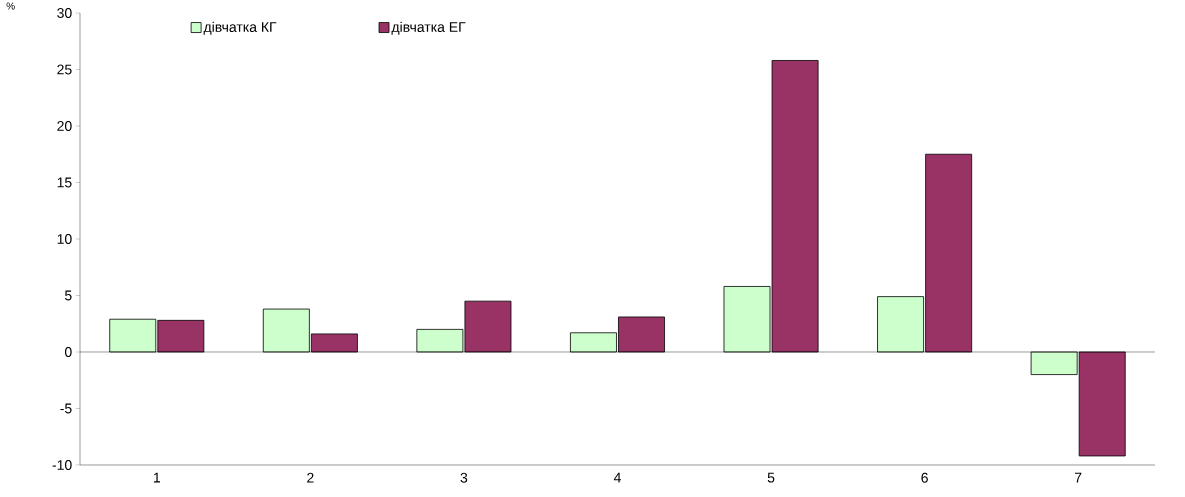 The image size is (1185, 497). I want to click on legend-label: дівчатка ЕГ, so click(428, 28).